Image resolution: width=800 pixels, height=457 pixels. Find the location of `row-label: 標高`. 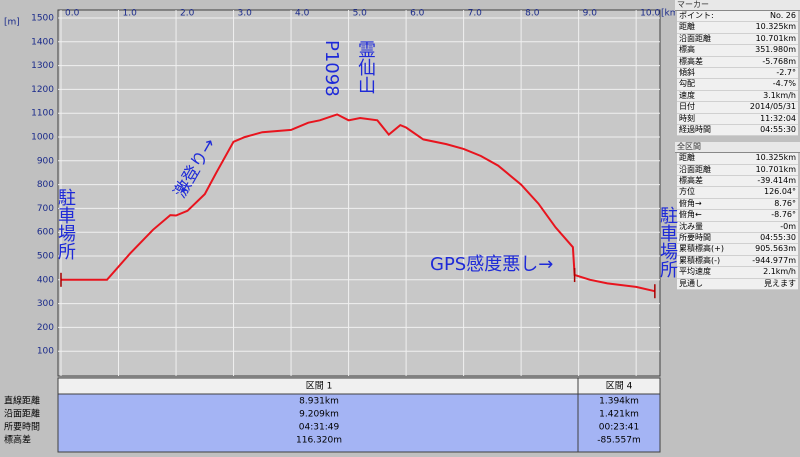

row-label: 標高 is located at coordinates (687, 50).